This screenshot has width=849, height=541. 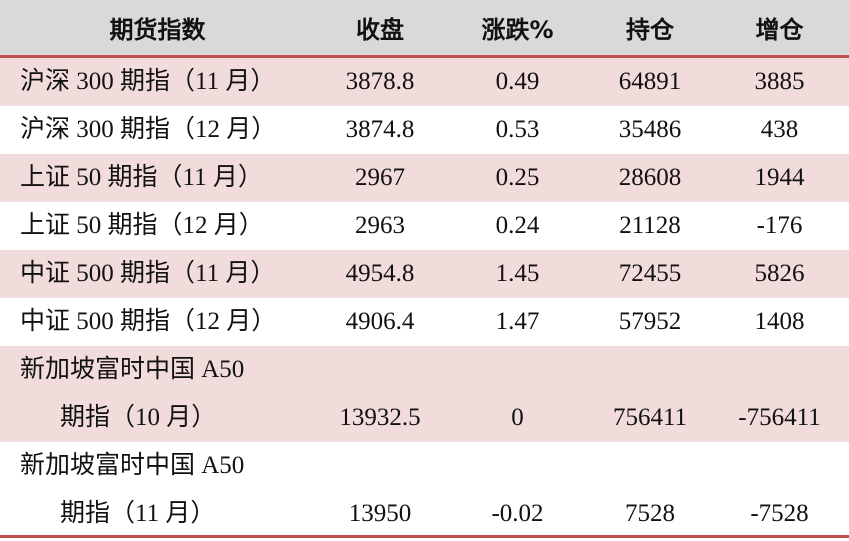 What do you see at coordinates (779, 273) in the screenshot?
I see `value-cell: 5826` at bounding box center [779, 273].